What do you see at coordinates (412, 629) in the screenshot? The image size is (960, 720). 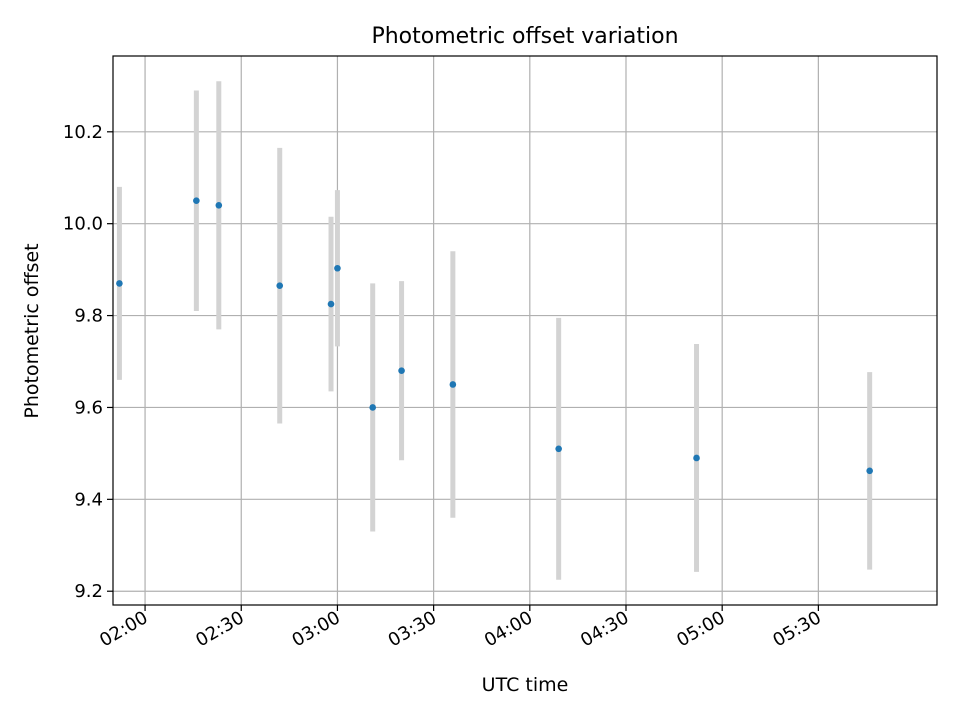 I see `x-tick-label: 03:30` at bounding box center [412, 629].